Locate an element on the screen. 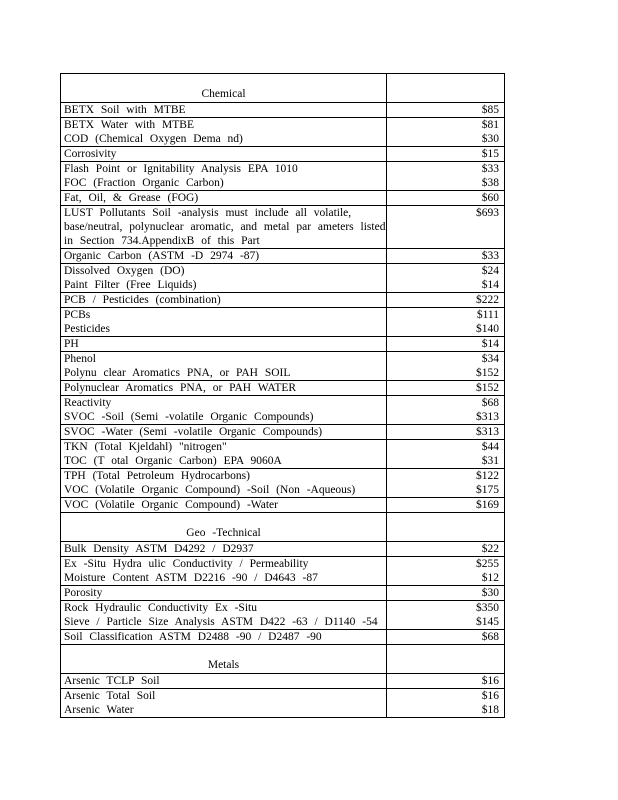 The image size is (618, 800). item-label: TPH (Total Petroleum Hydrocarbons) is located at coordinates (157, 476).